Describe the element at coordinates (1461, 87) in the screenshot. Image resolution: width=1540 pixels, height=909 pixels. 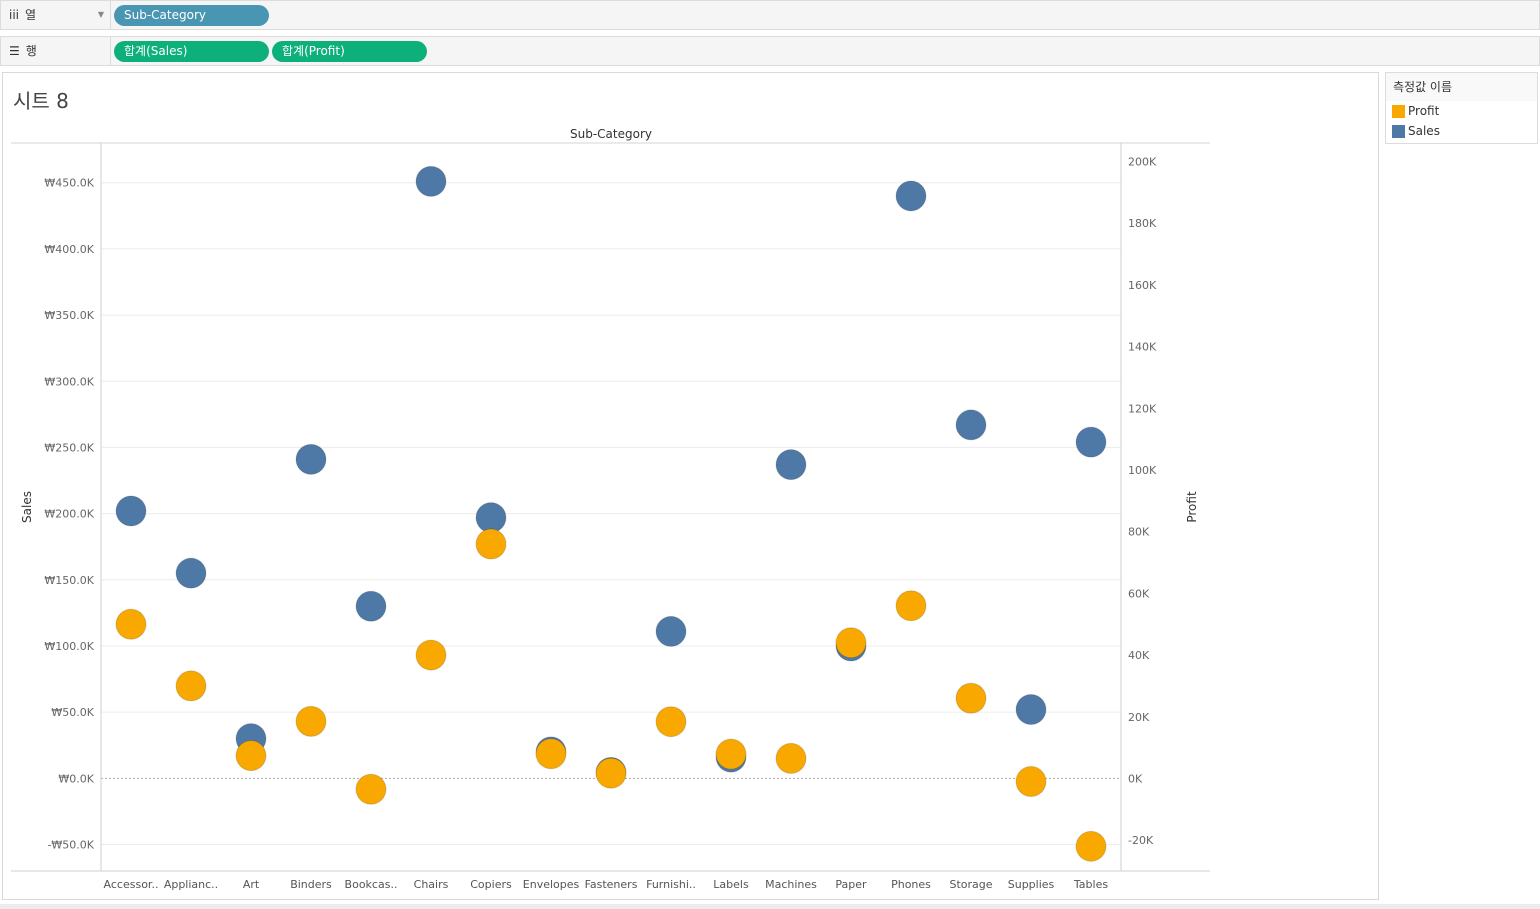
I see `legend-title: 측정값 이름` at that location.